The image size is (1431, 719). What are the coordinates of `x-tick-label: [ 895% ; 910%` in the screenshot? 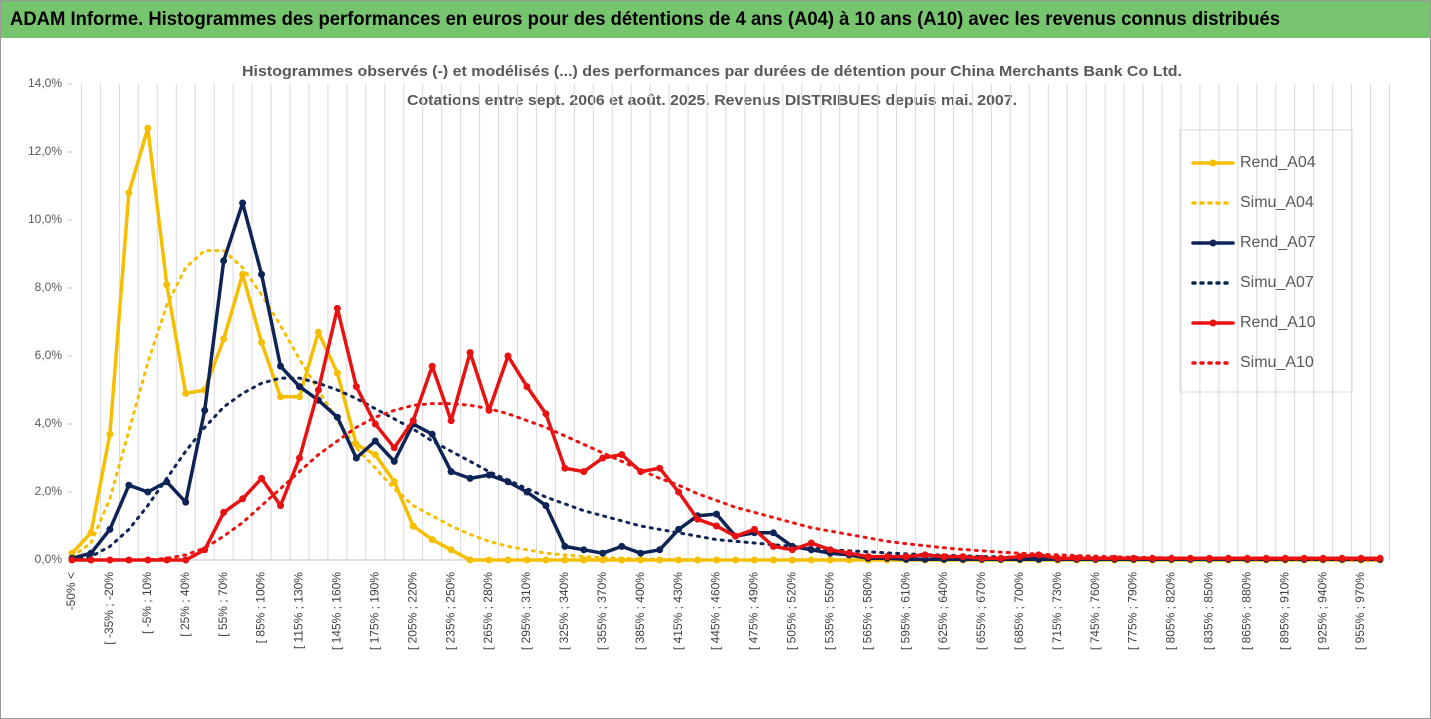 It's located at (1284, 611).